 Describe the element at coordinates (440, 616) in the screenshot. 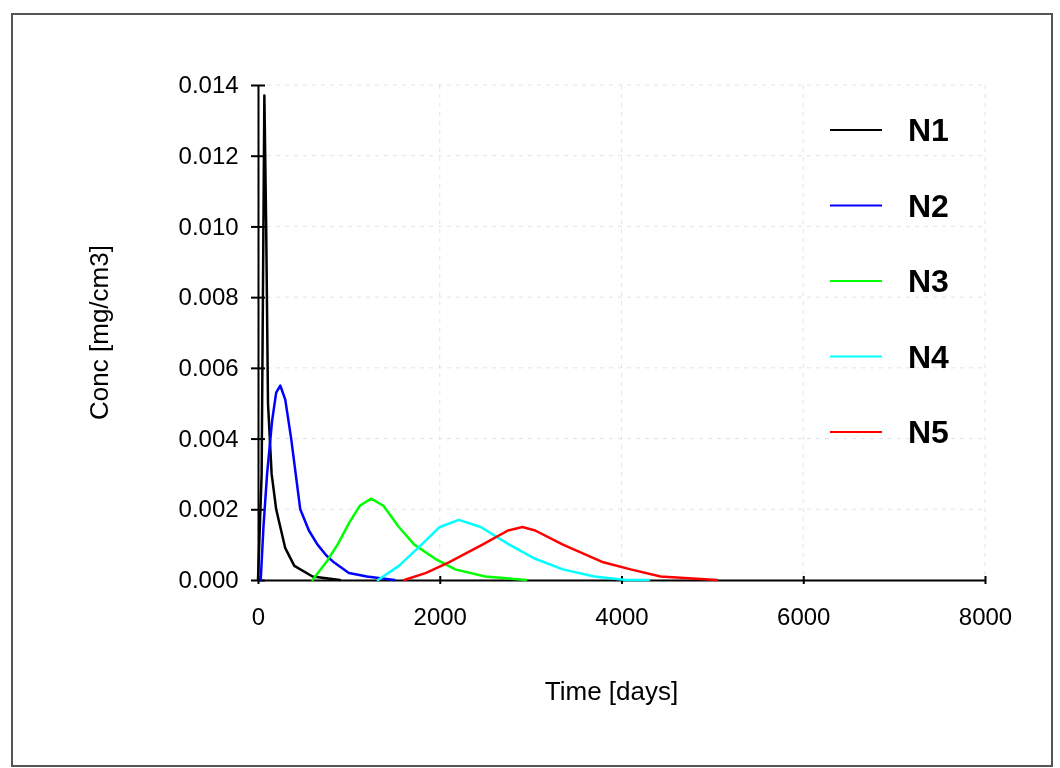

I see `x-tick-label: 2000` at that location.